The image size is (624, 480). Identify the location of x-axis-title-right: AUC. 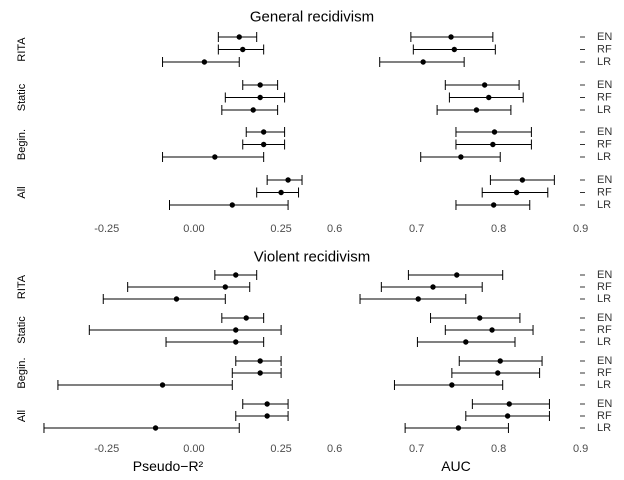
(456, 466).